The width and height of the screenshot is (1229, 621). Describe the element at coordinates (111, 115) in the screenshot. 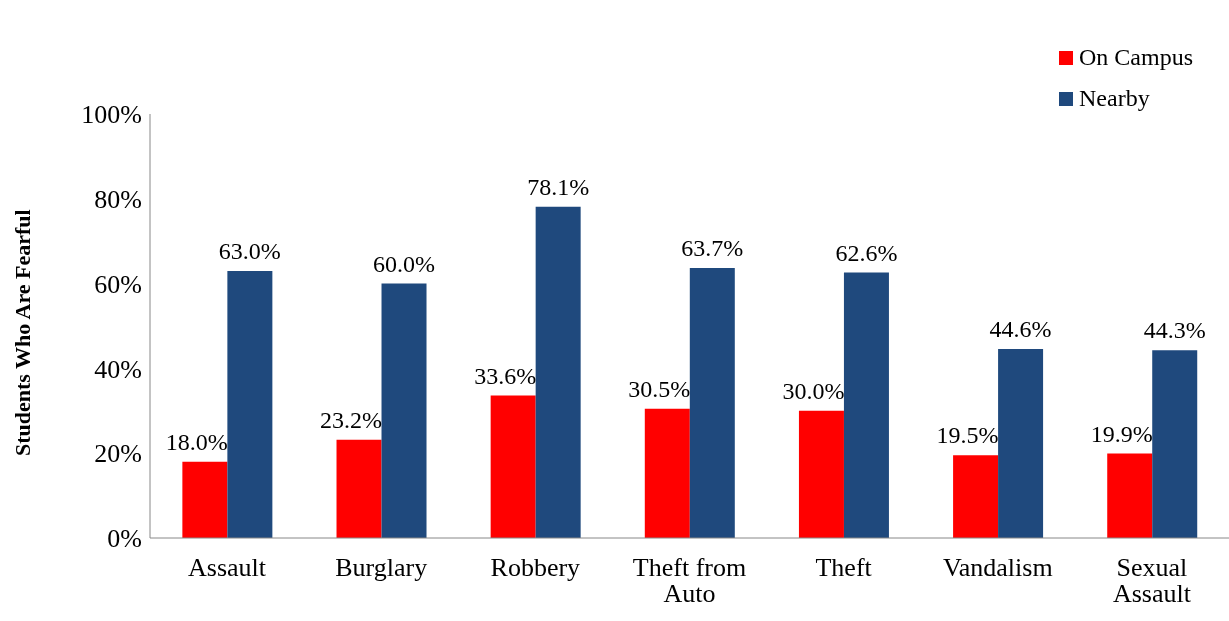

I see `y-tick-label: 100%` at that location.